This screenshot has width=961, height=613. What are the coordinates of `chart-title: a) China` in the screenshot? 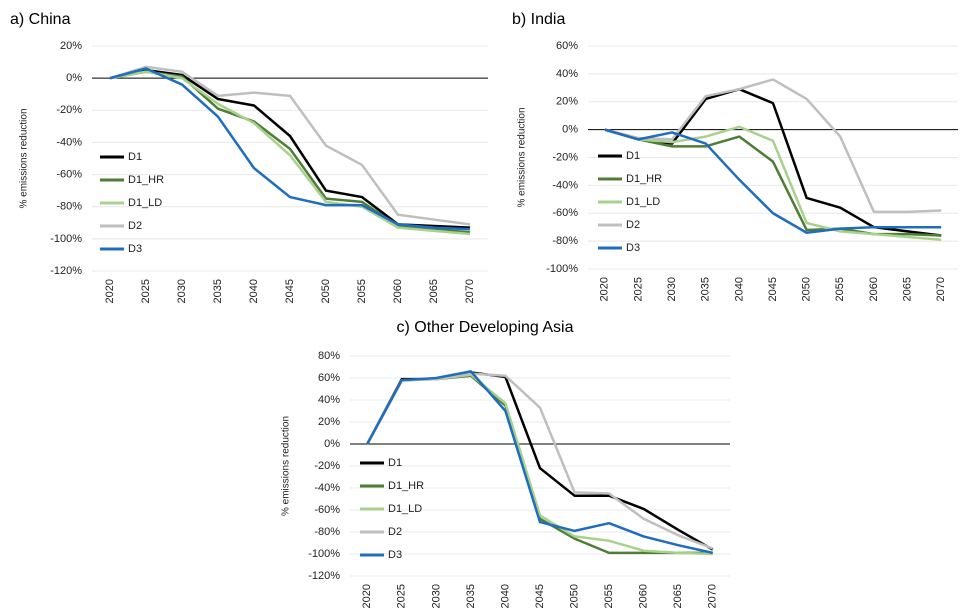 It's located at (40, 19).